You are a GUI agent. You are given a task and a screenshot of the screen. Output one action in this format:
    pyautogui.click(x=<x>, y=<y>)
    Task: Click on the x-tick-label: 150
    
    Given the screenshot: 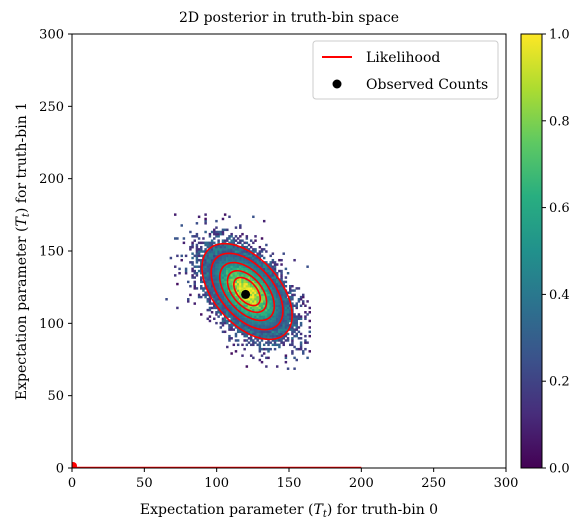 What is the action you would take?
    pyautogui.click(x=289, y=483)
    